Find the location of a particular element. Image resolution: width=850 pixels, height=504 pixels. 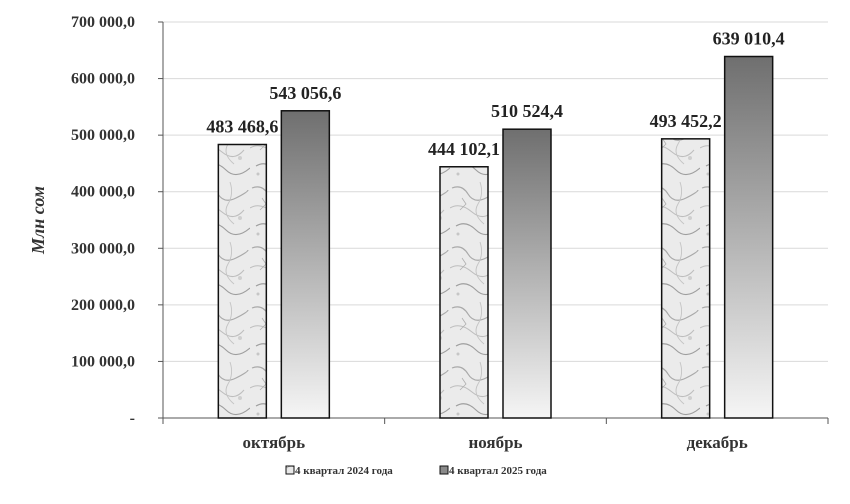

y-tick-label: - is located at coordinates (132, 418).